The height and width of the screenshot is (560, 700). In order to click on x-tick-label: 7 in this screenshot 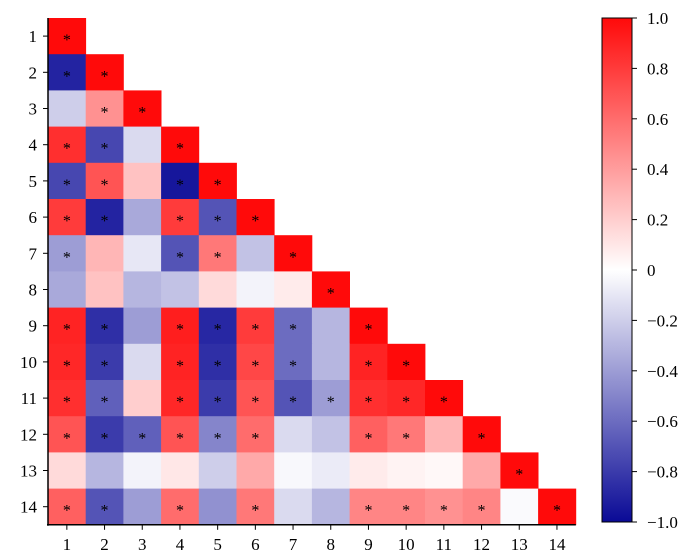, I will do `click(293, 544)`.